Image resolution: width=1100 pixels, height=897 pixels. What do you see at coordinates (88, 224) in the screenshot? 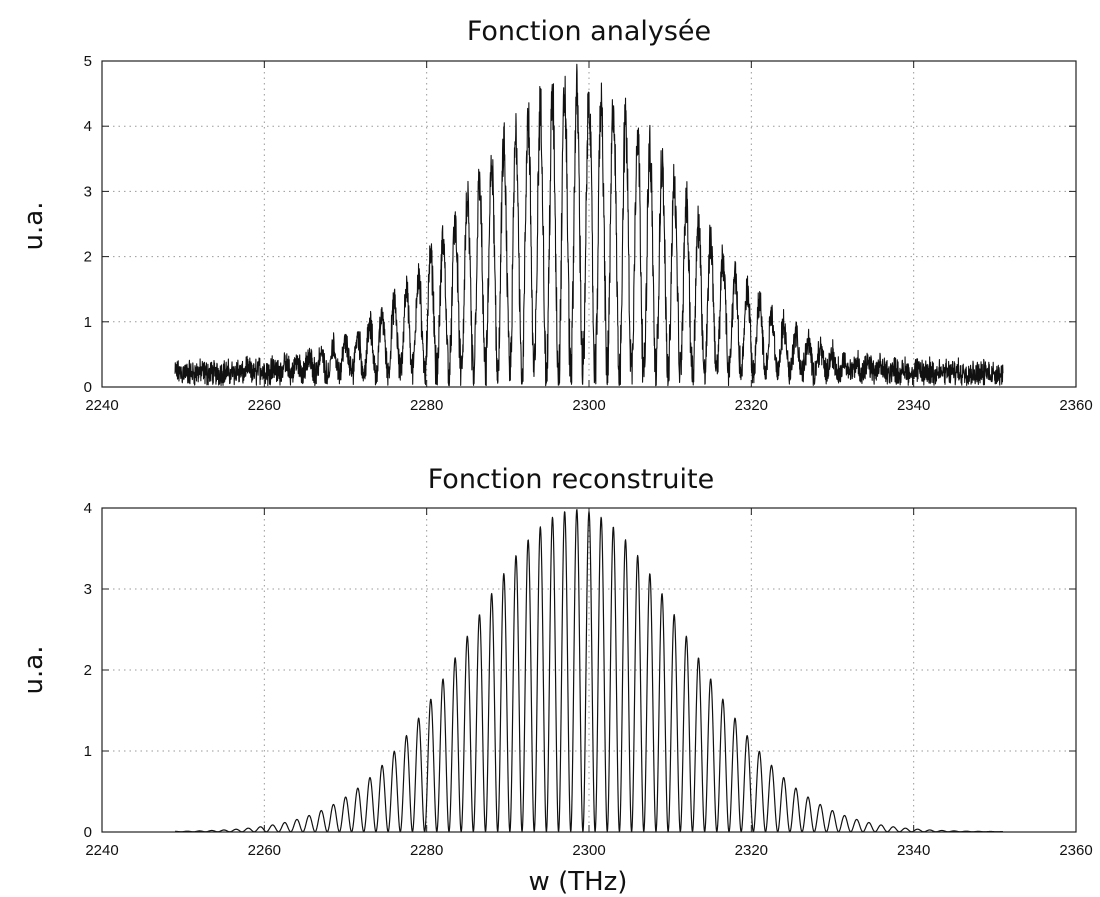
I see `top-chart-y-tick-labels: 0 1 2 3 4 5` at bounding box center [88, 224].